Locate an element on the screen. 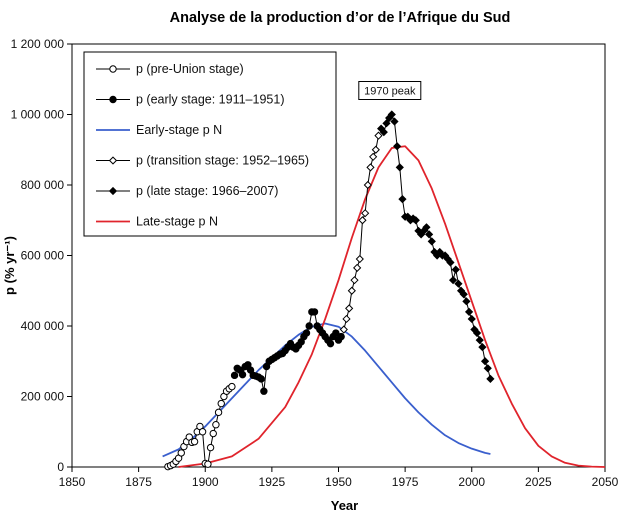  legend-item: p (late stage: 1966–2007) is located at coordinates (187, 191).